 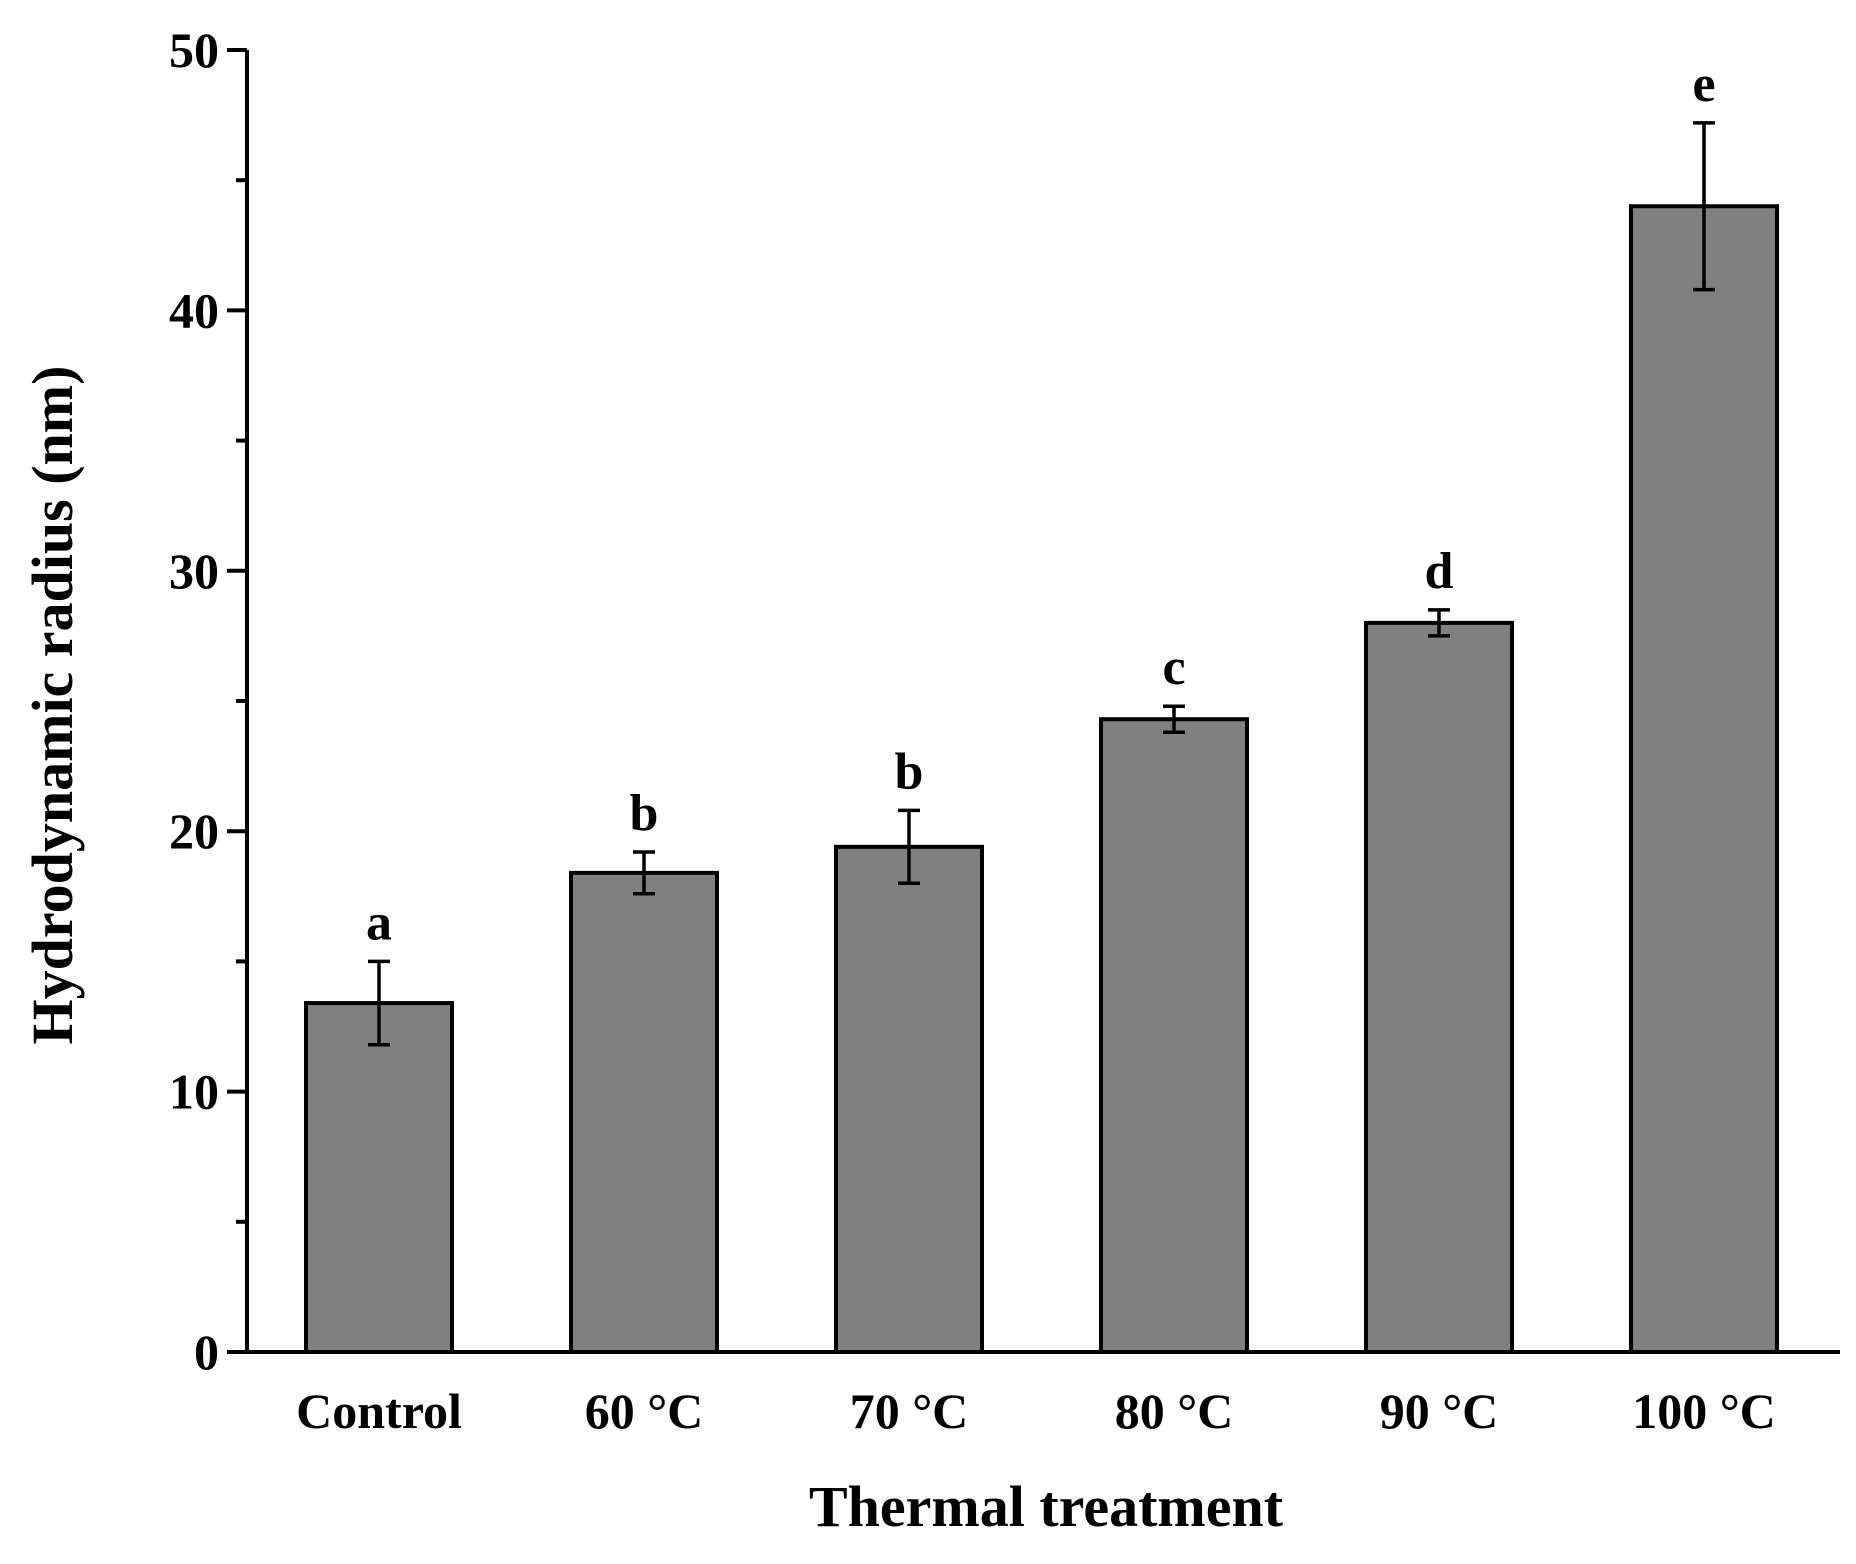 I want to click on x-axis-title: Thermal treatment, so click(x=1046, y=1506).